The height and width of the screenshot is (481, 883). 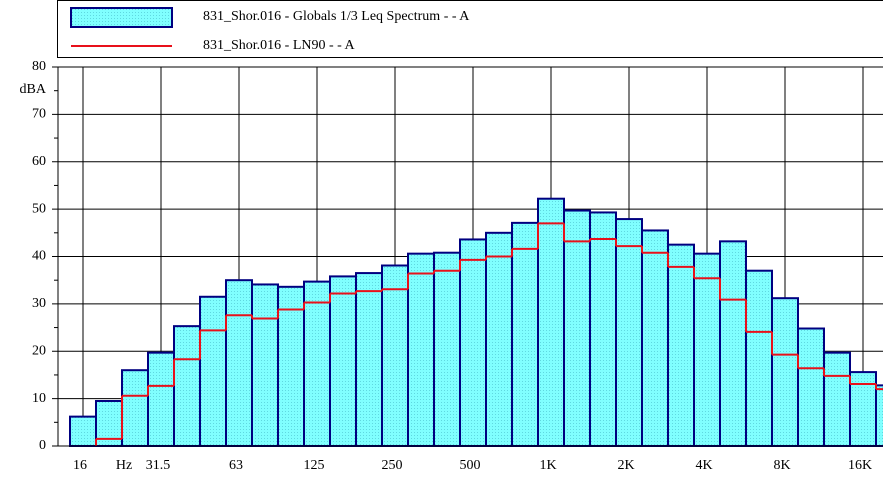 I want to click on y-tick-label: 30, so click(x=39, y=303).